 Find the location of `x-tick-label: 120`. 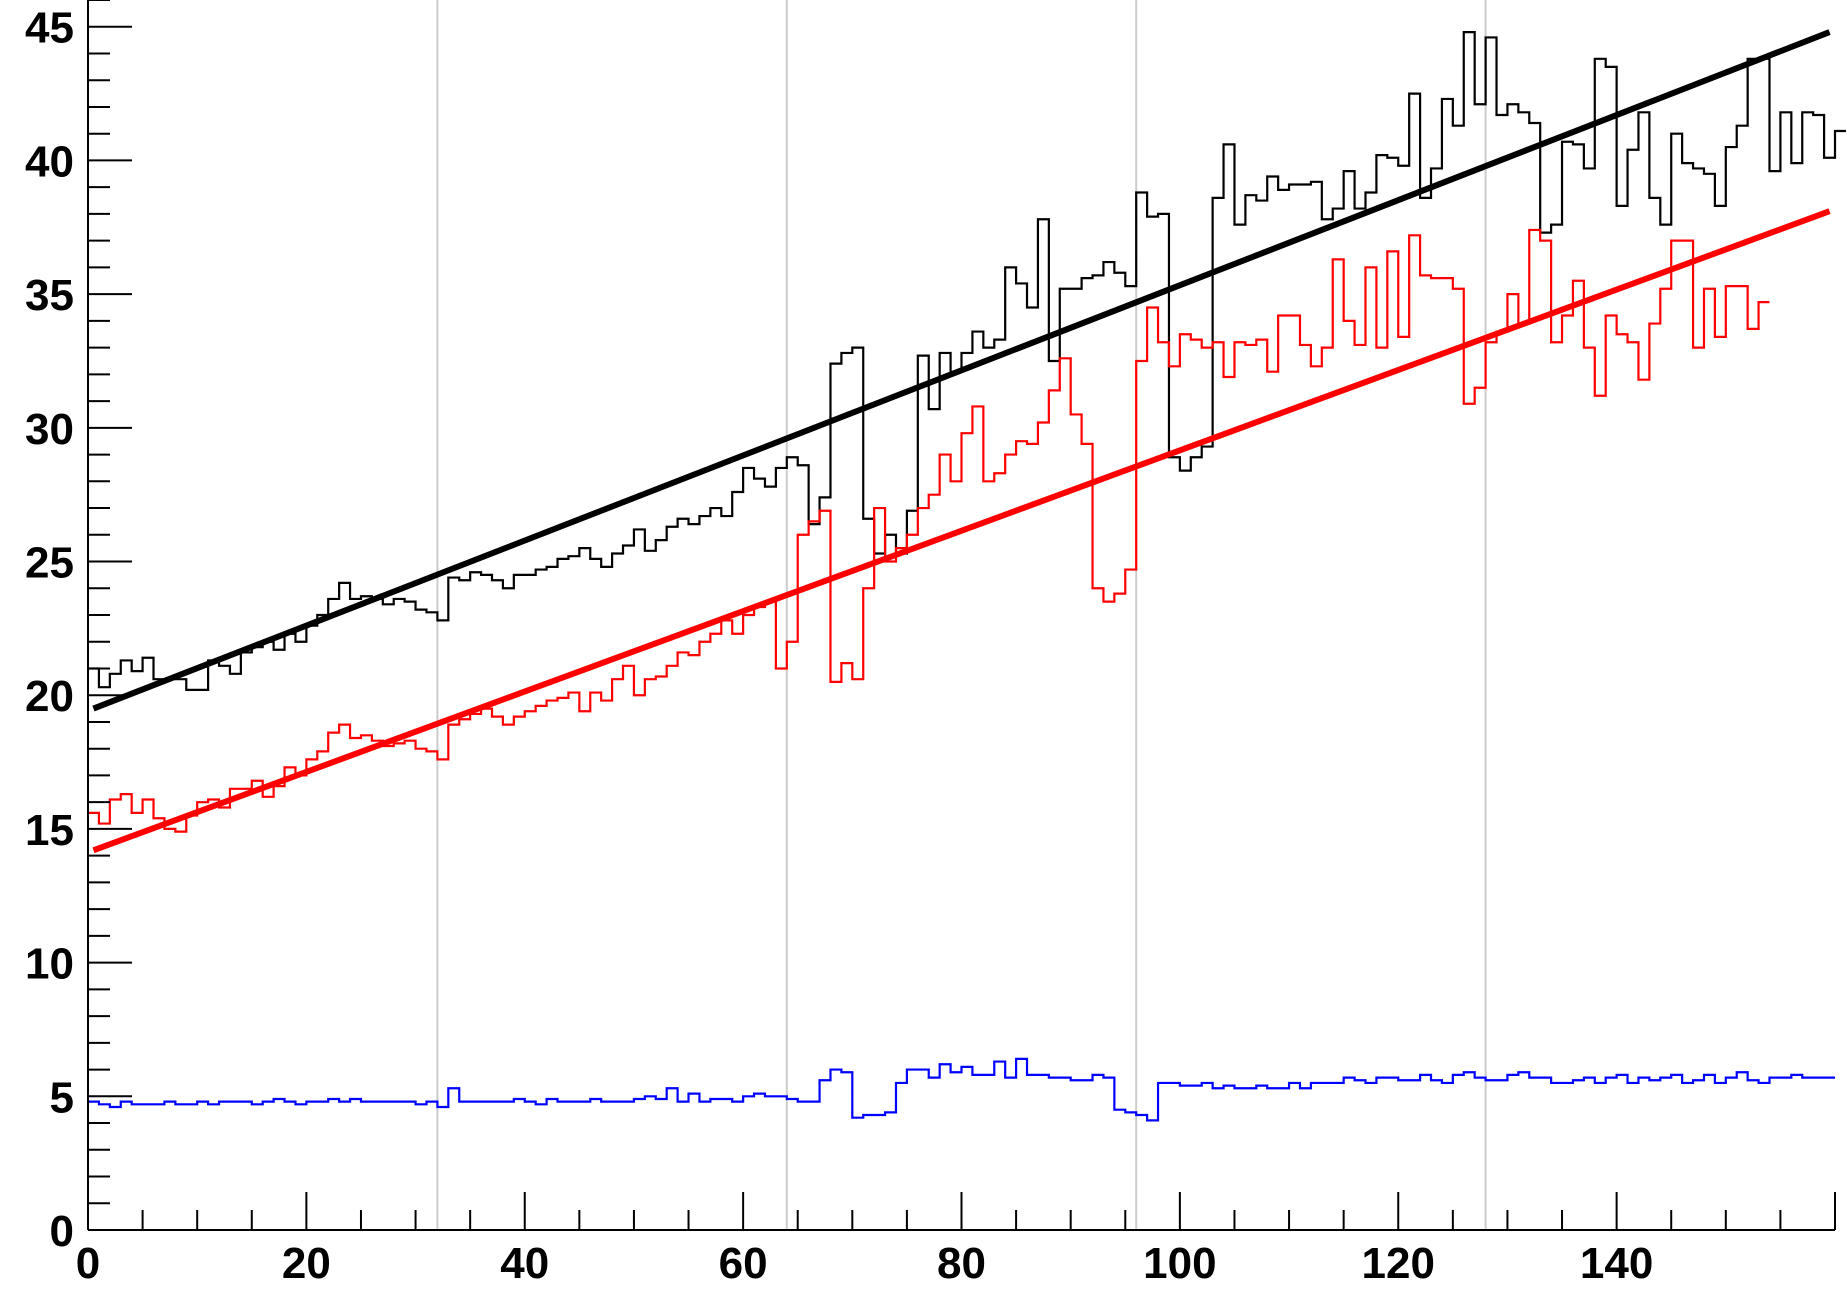

x-tick-label: 120 is located at coordinates (1398, 1263).